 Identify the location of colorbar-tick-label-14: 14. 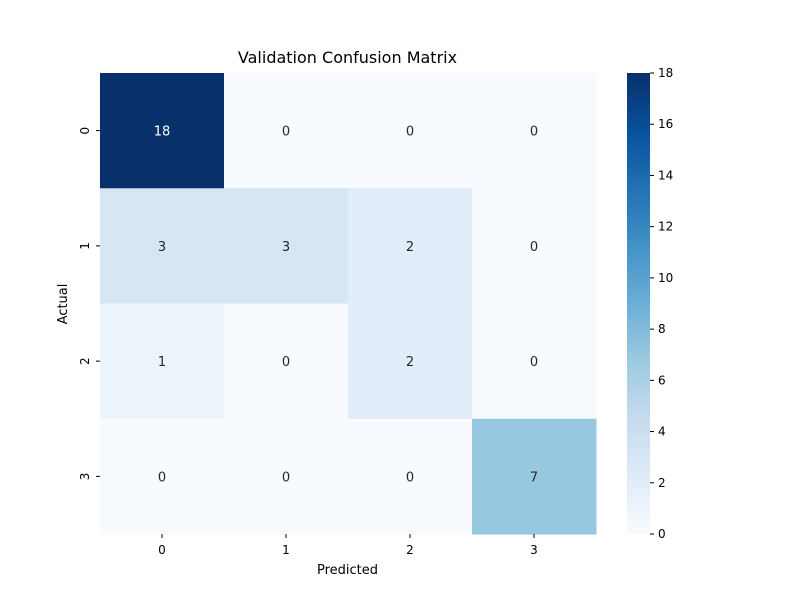
(665, 175).